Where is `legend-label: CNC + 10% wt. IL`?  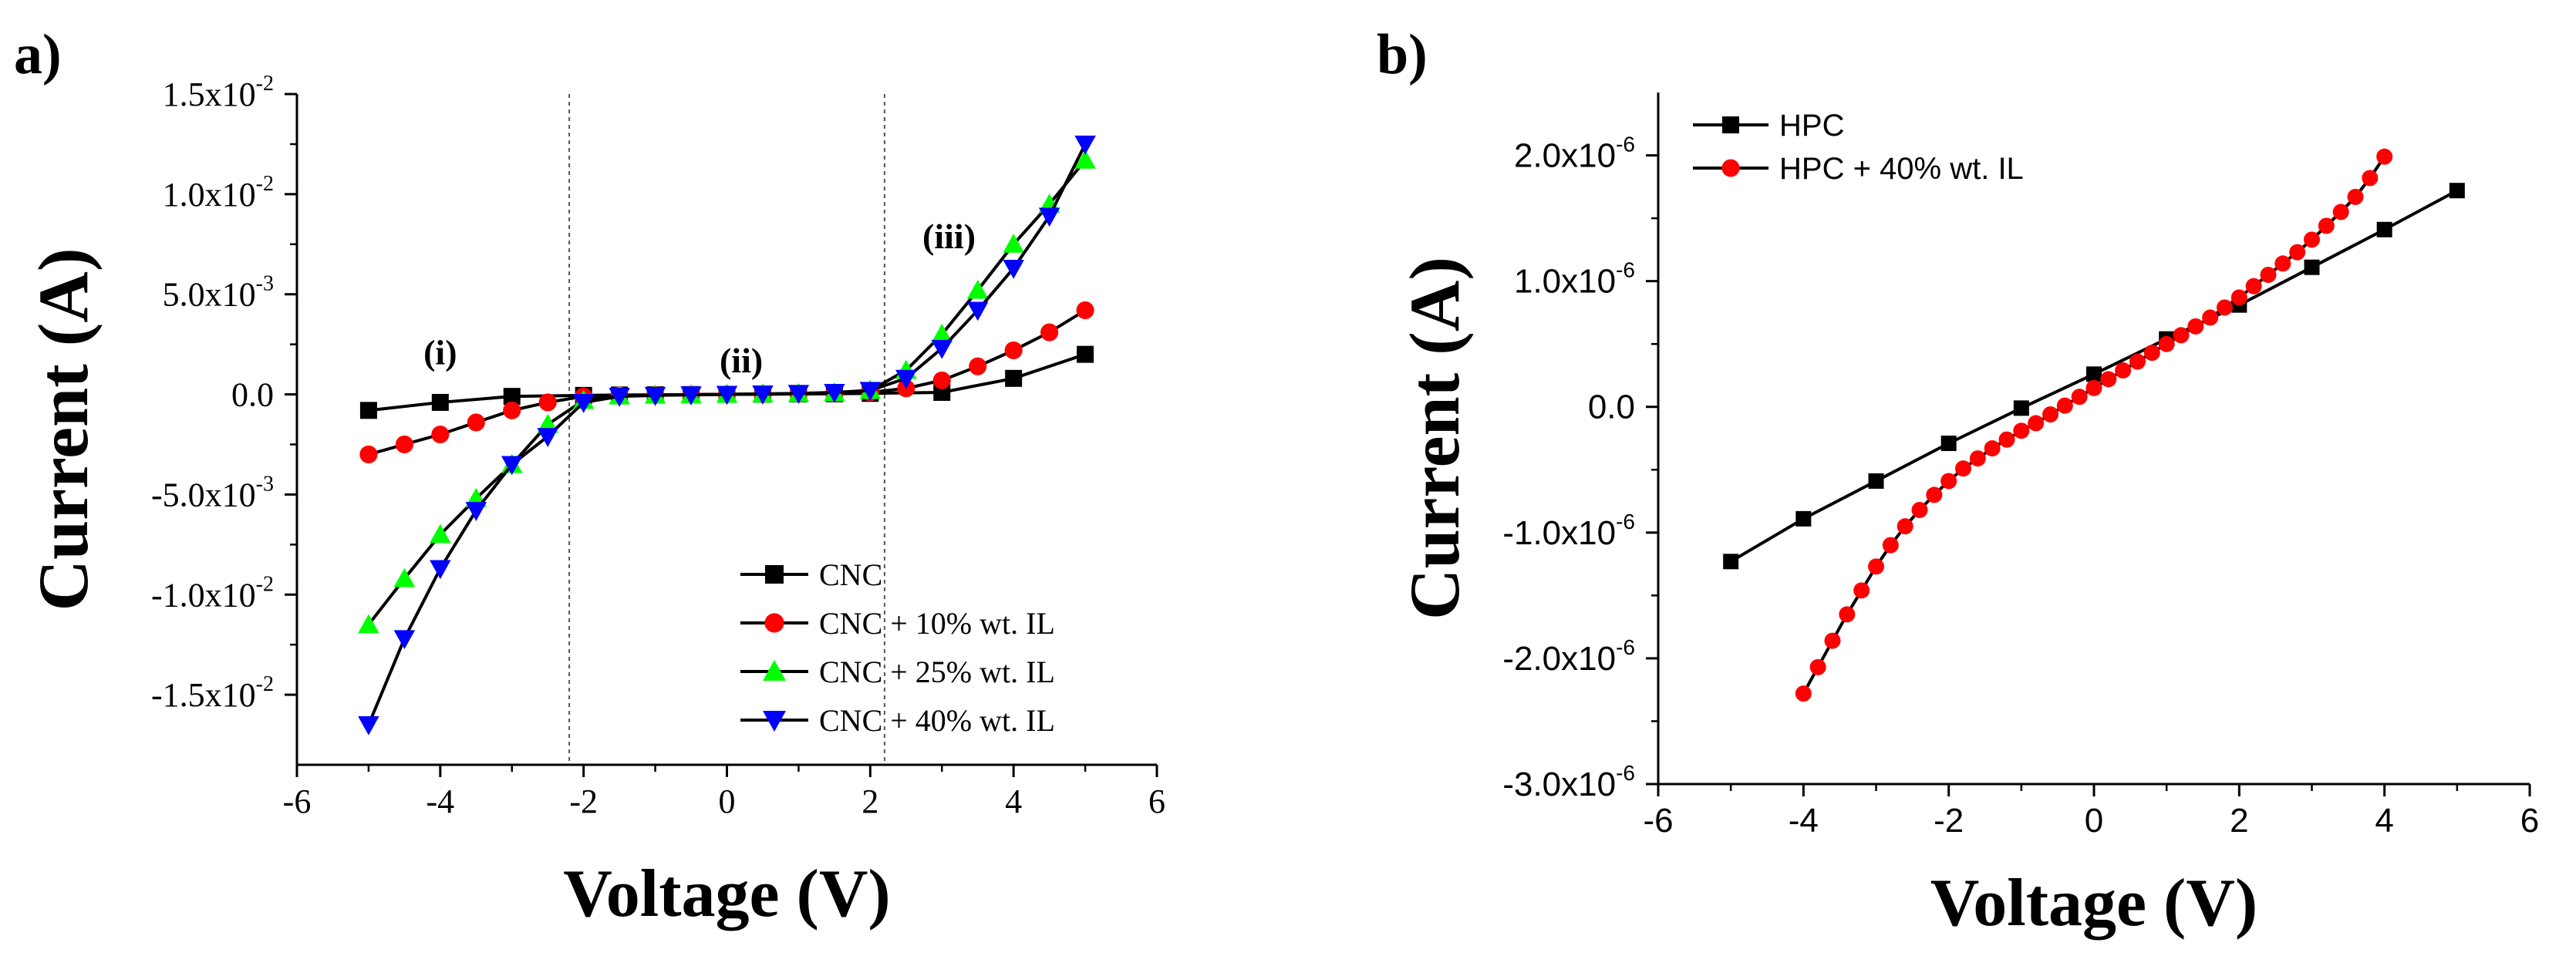 legend-label: CNC + 10% wt. IL is located at coordinates (937, 623).